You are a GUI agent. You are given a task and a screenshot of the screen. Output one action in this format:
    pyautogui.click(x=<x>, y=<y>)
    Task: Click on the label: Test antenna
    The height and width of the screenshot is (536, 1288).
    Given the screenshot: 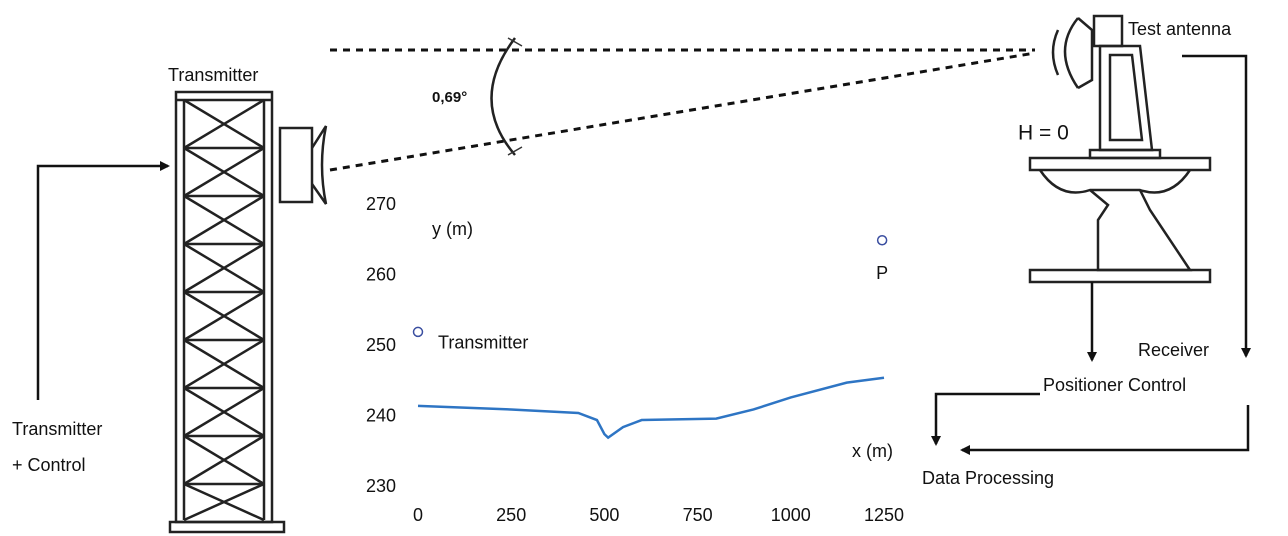 What is the action you would take?
    pyautogui.click(x=1180, y=29)
    